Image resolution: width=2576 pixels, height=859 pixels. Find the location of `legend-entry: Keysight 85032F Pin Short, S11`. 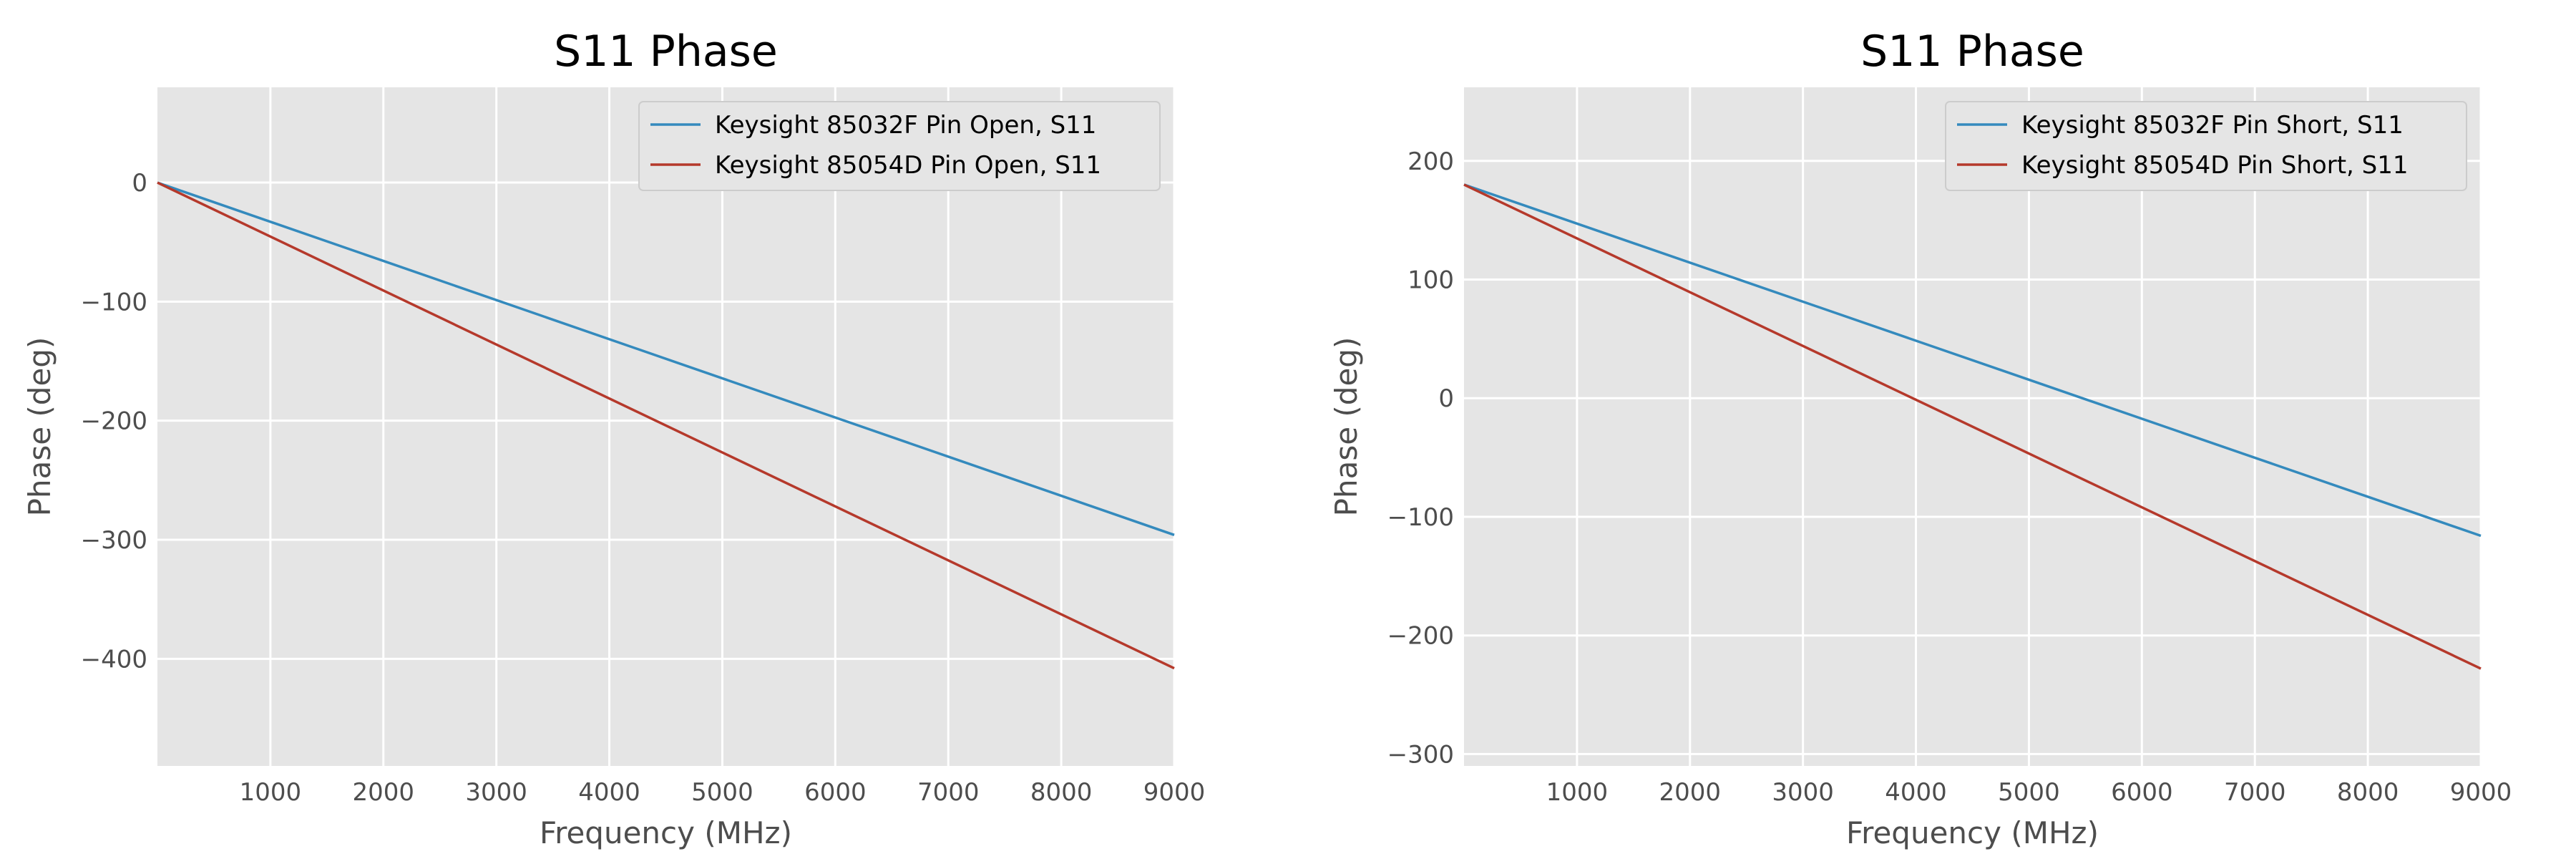

legend-entry: Keysight 85032F Pin Short, S11 is located at coordinates (2212, 125).